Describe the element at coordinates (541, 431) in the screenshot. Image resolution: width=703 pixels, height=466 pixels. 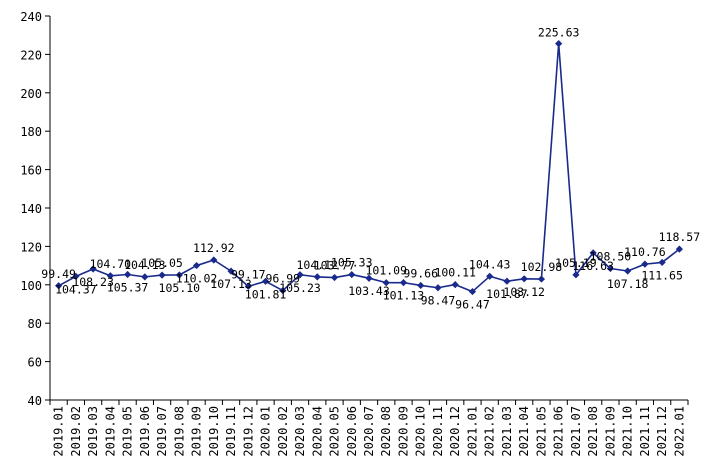
I see `x-tick-label: 2021.05` at that location.